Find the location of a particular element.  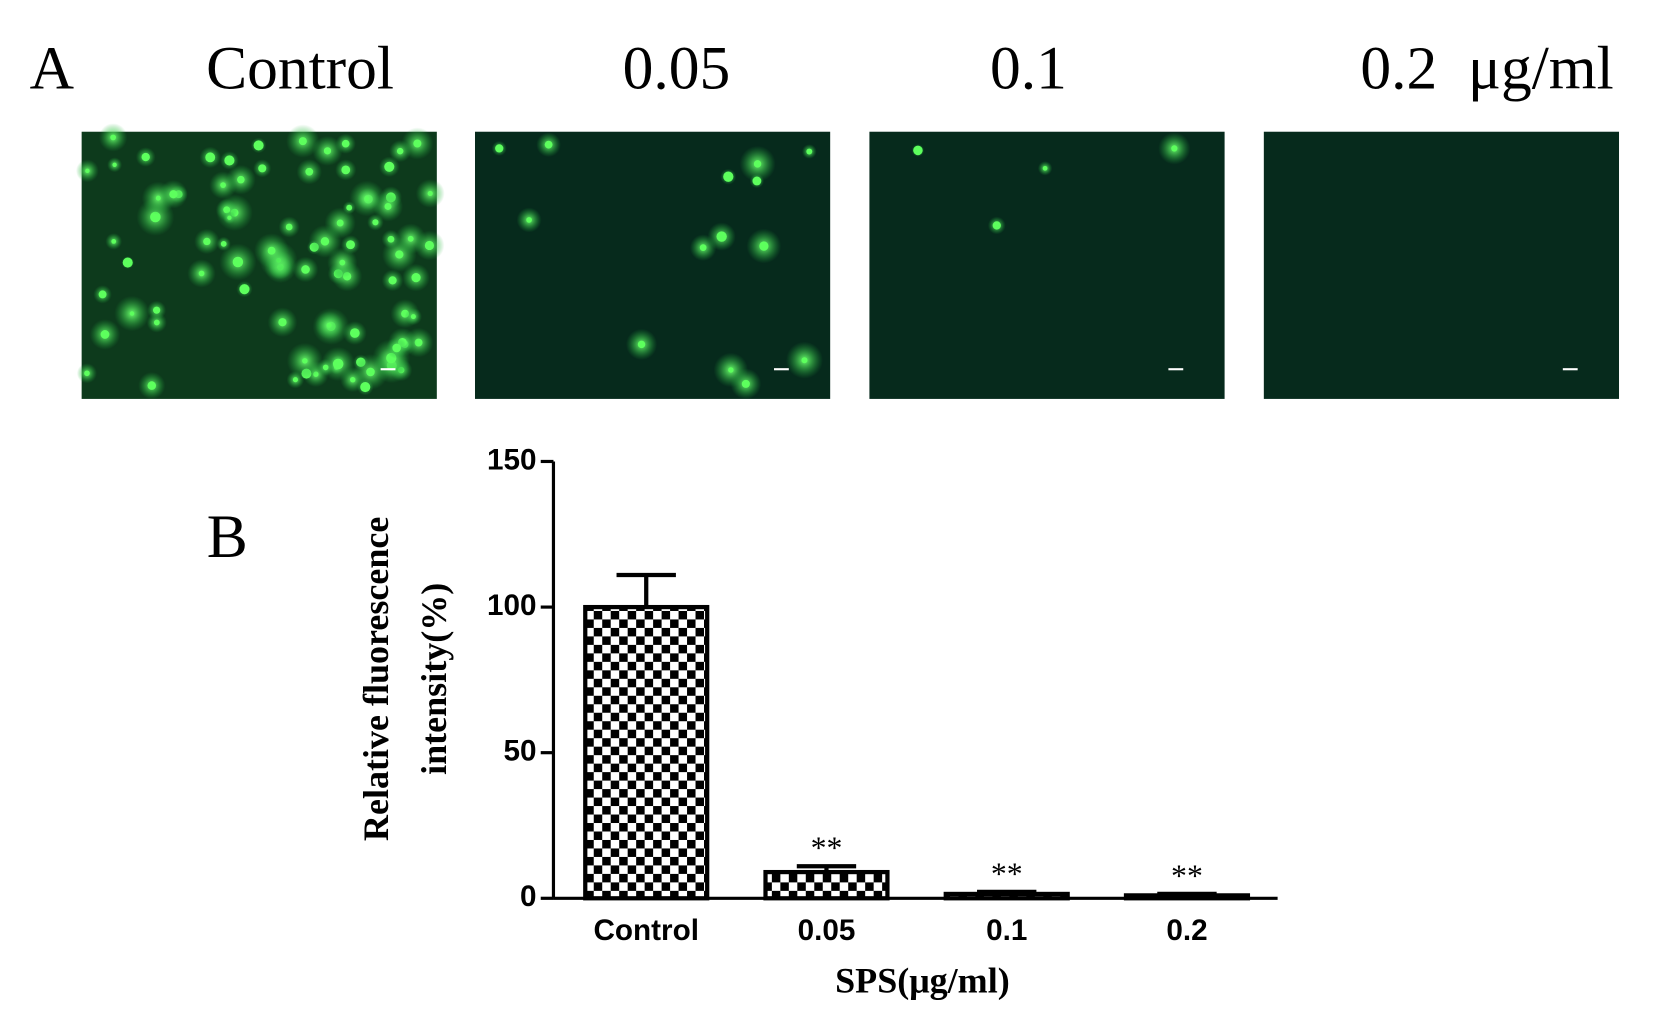

panel-label: B is located at coordinates (227, 537).